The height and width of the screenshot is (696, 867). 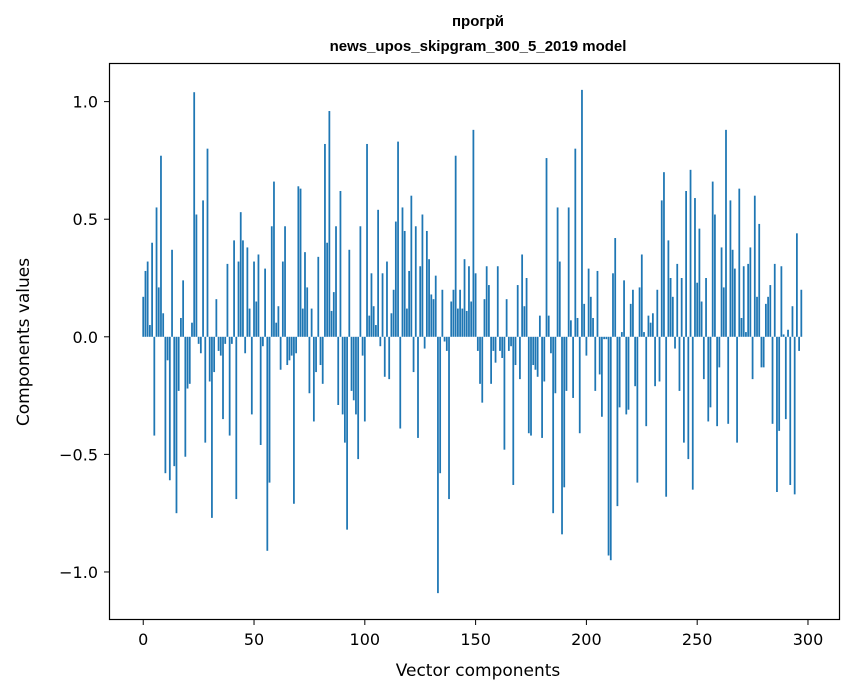 What do you see at coordinates (85, 102) in the screenshot?
I see `y-tick-label-4: 1.0` at bounding box center [85, 102].